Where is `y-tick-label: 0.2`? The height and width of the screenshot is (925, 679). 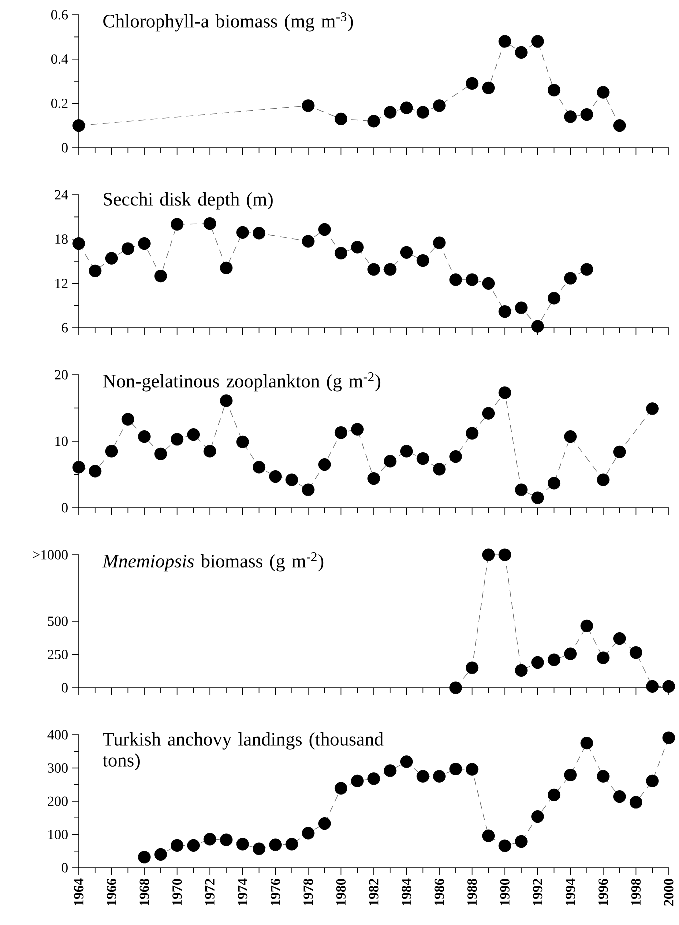
y-tick-label: 0.2 is located at coordinates (60, 103).